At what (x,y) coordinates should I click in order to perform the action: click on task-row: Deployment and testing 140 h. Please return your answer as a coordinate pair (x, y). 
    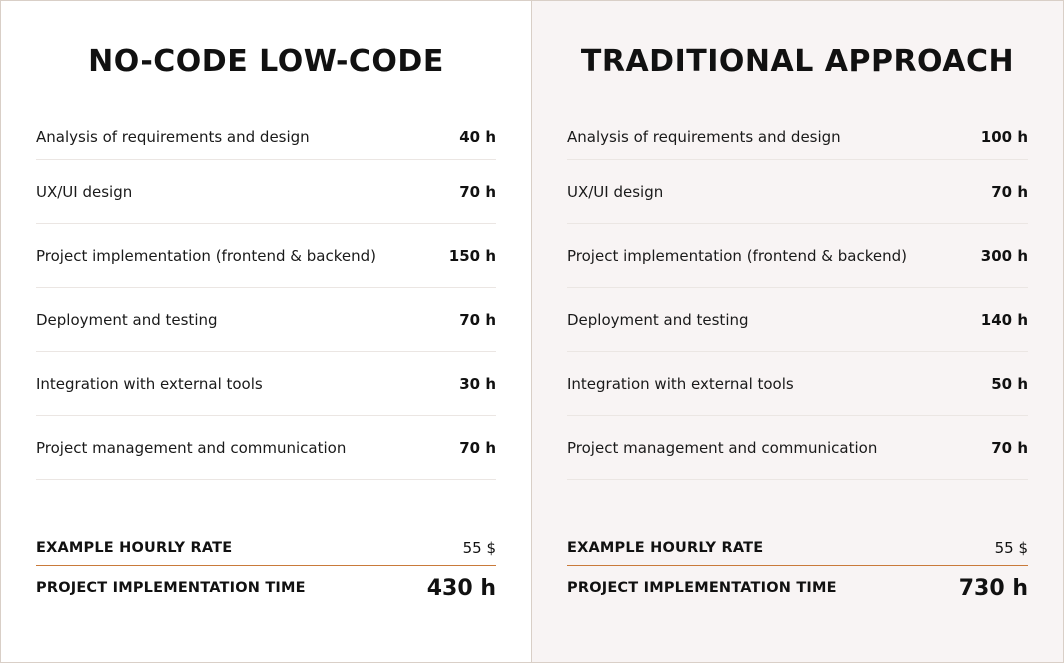
    Looking at the image, I should click on (797, 320).